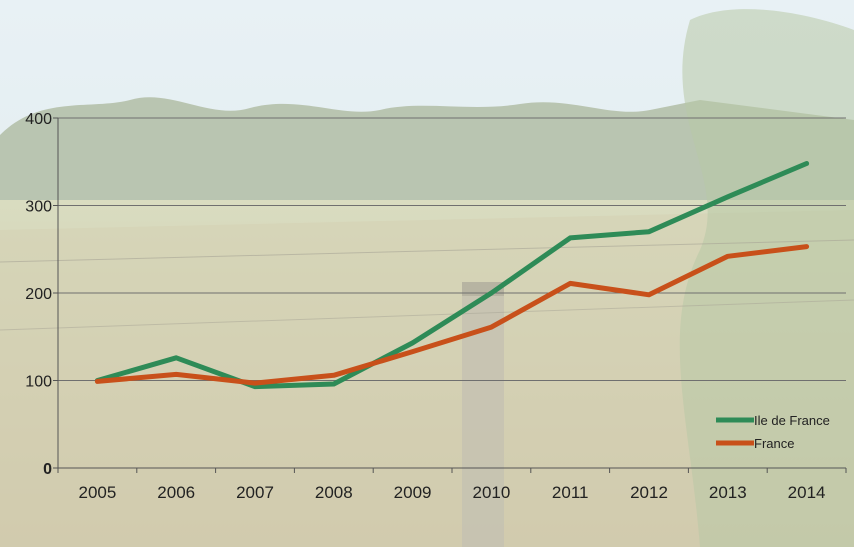 This screenshot has width=854, height=547. I want to click on x-tick-label-2005: 2005, so click(97, 492).